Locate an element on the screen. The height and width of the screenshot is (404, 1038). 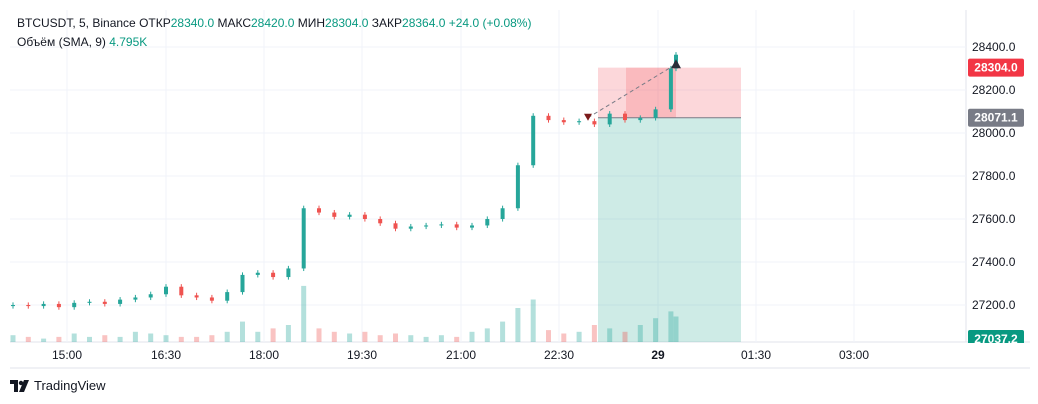
x-tick-label: 03:00 is located at coordinates (854, 355).